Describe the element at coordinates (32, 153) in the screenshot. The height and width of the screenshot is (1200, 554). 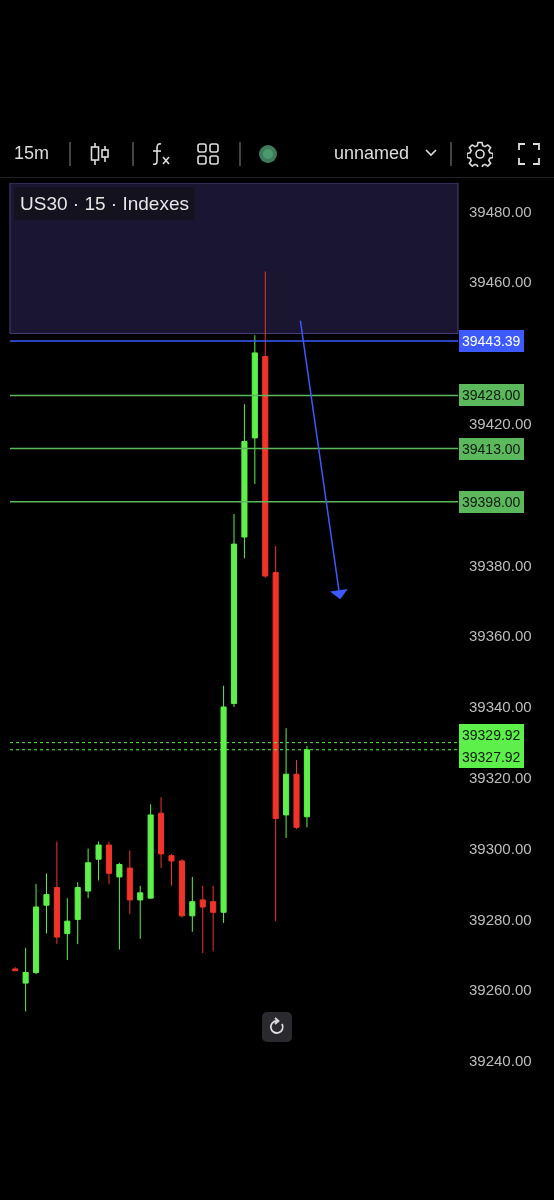
I see `text: 15m` at that location.